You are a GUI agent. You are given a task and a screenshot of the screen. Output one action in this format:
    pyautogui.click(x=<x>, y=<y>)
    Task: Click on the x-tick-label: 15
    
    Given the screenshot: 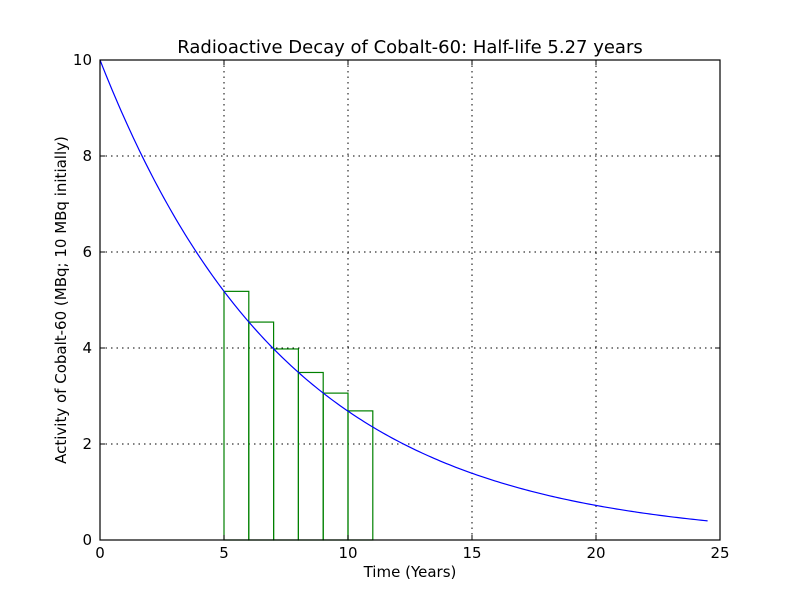 What is the action you would take?
    pyautogui.click(x=471, y=553)
    